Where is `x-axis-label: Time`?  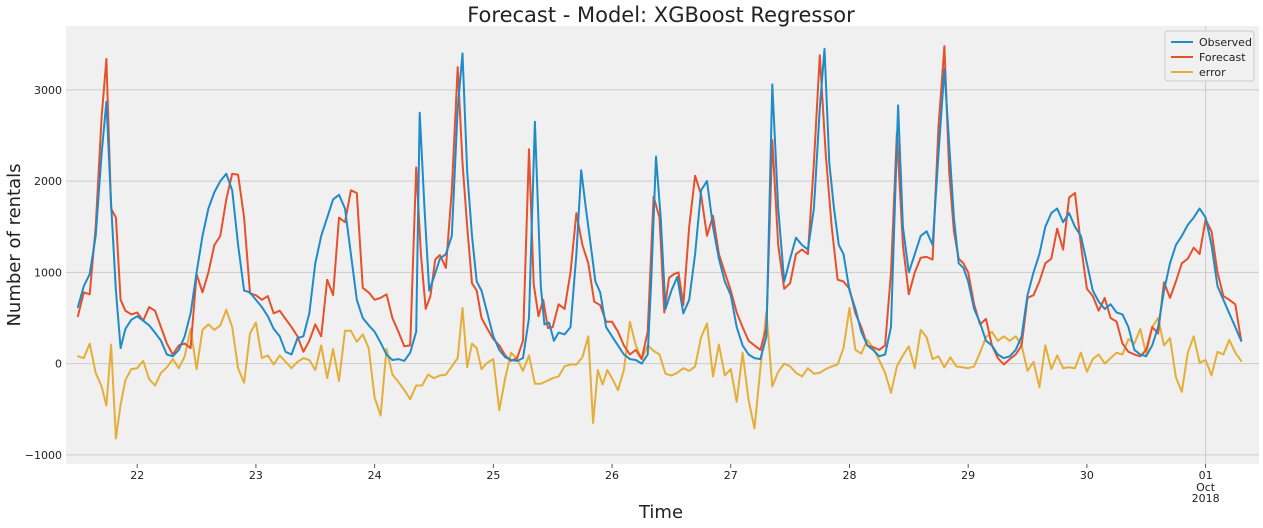
x-axis-label: Time is located at coordinates (660, 512).